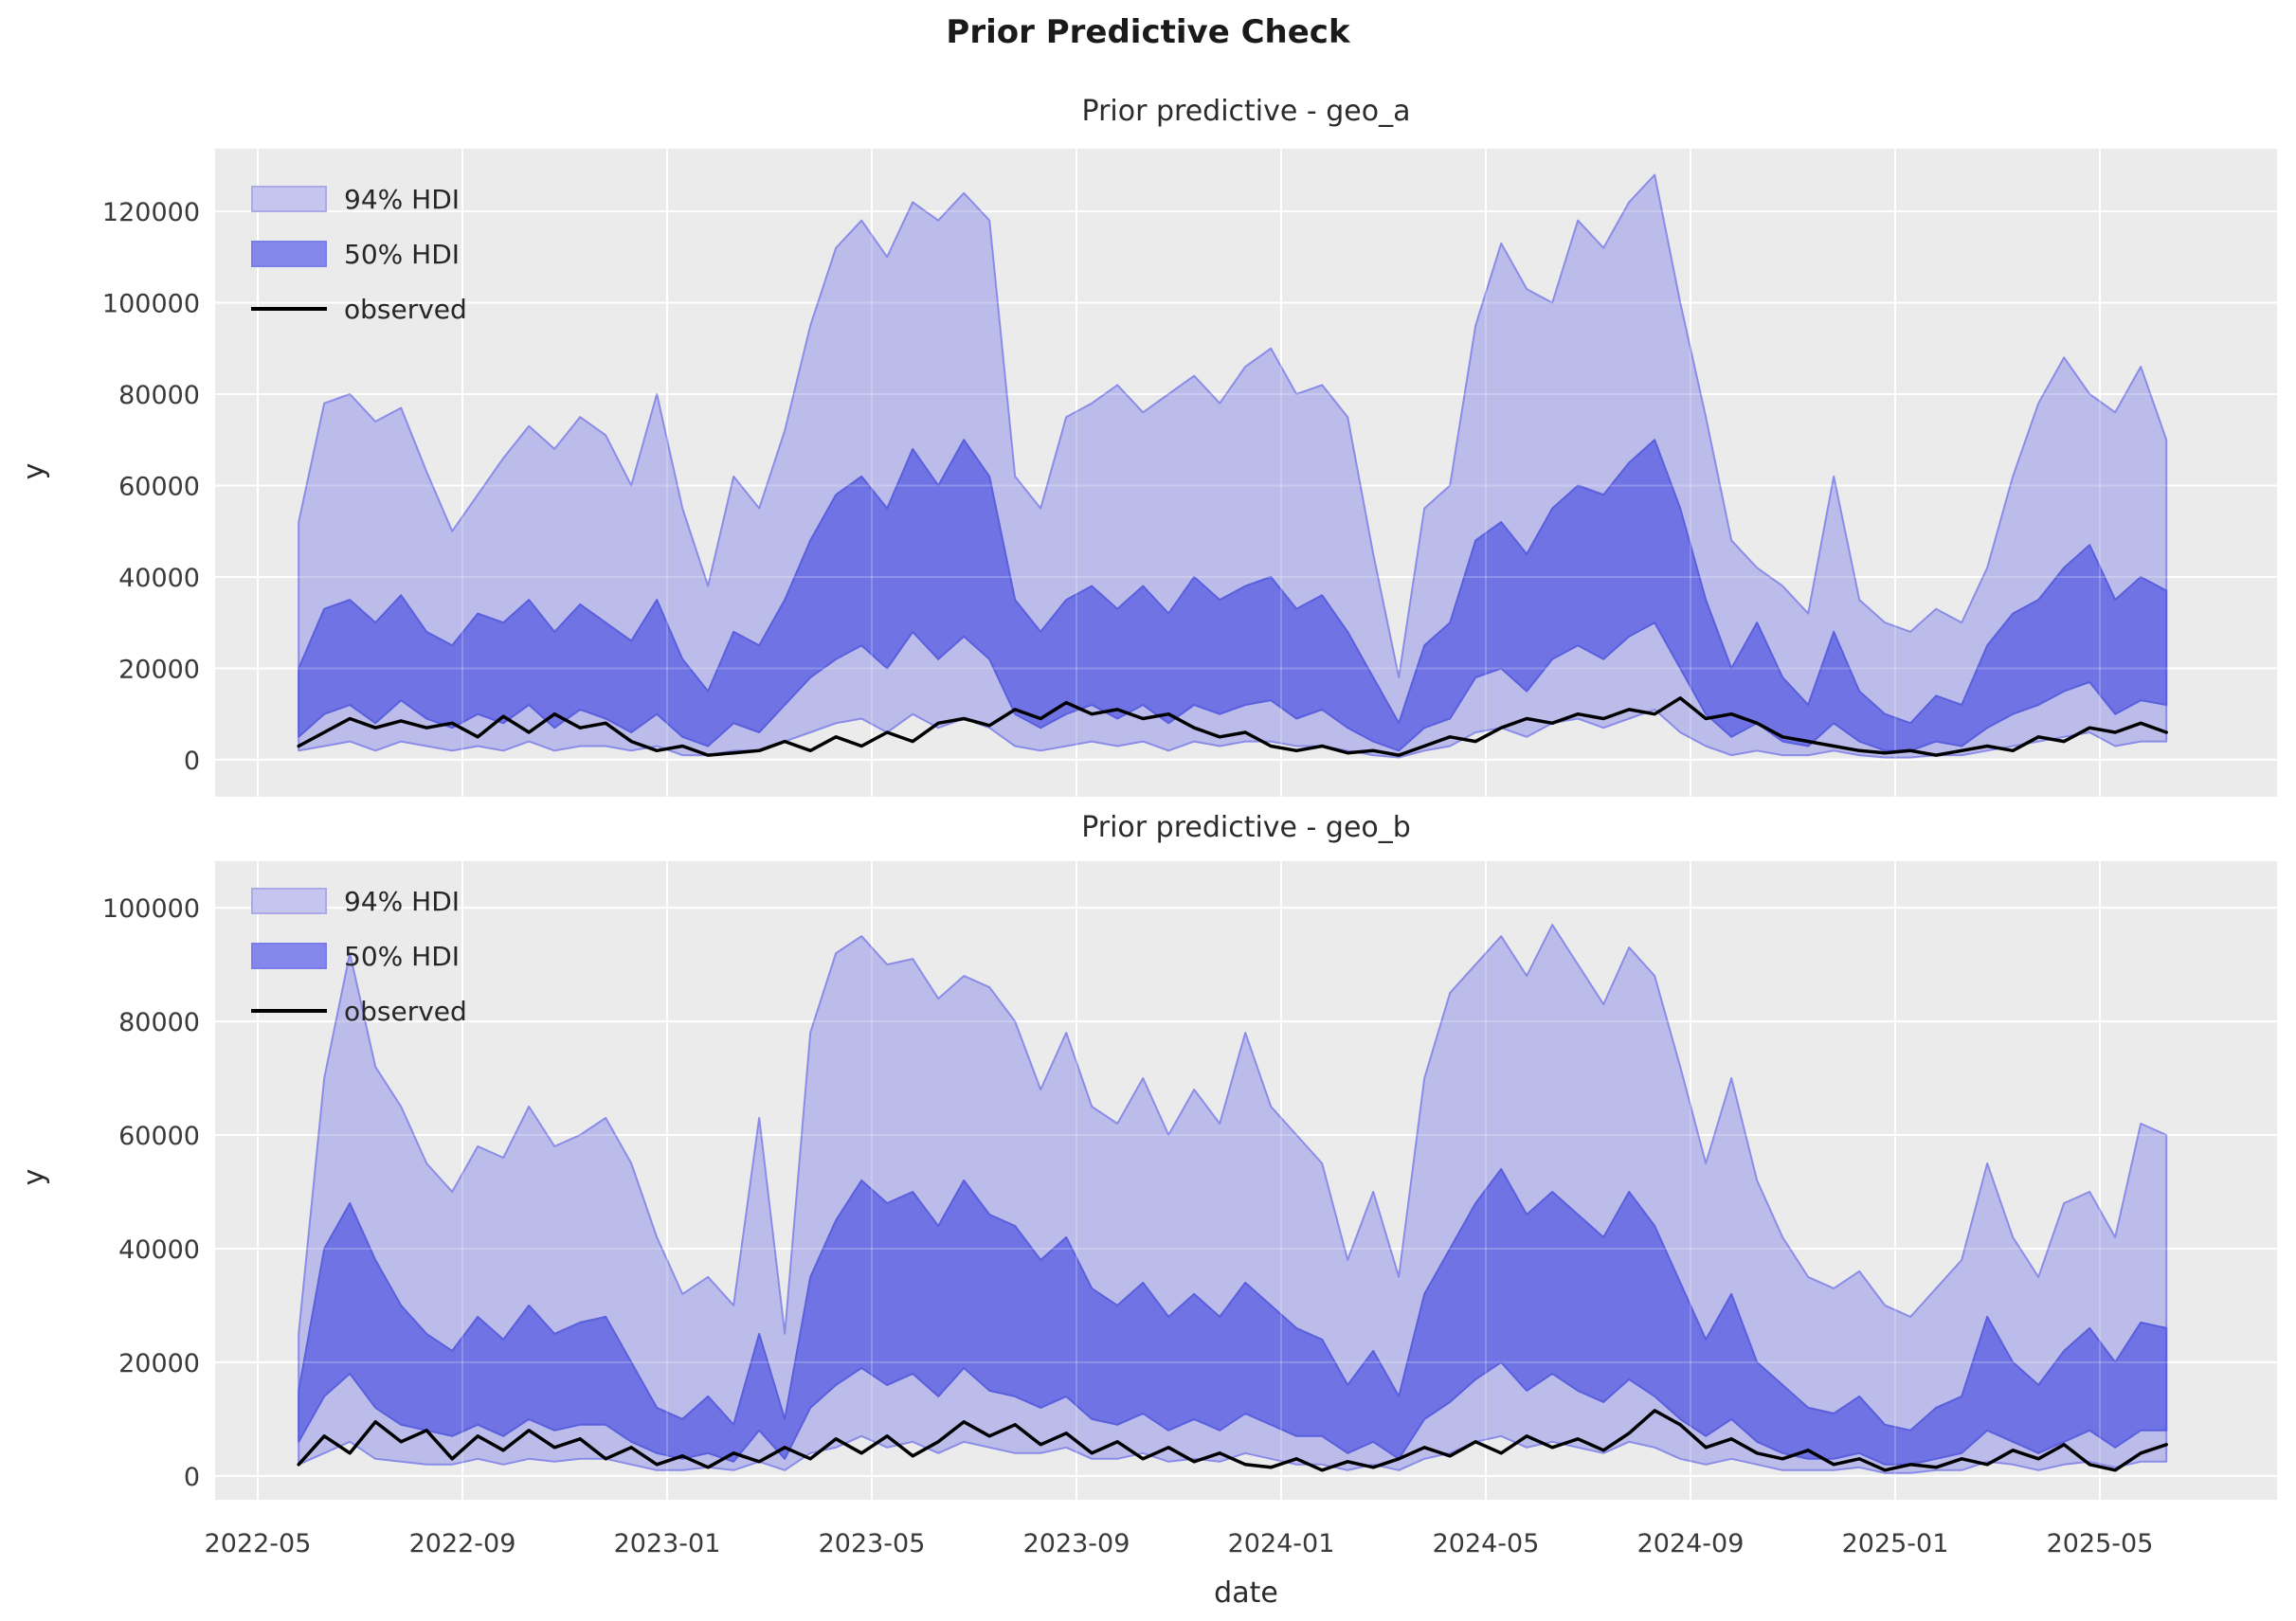 This screenshot has width=2296, height=1621. What do you see at coordinates (1232, 726) in the screenshot?
I see `observed-series-geo_a` at bounding box center [1232, 726].